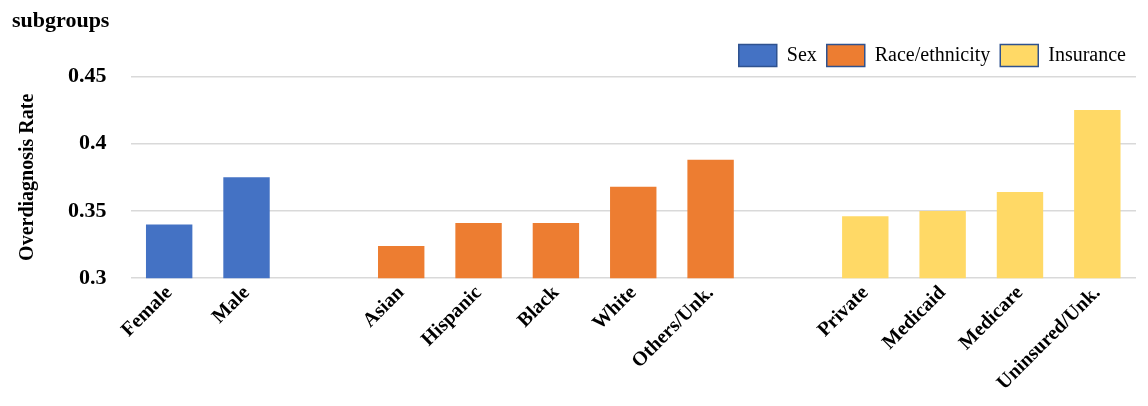 This screenshot has width=1148, height=406. I want to click on y-axis-title: Overdiagnosis Rate, so click(27, 177).